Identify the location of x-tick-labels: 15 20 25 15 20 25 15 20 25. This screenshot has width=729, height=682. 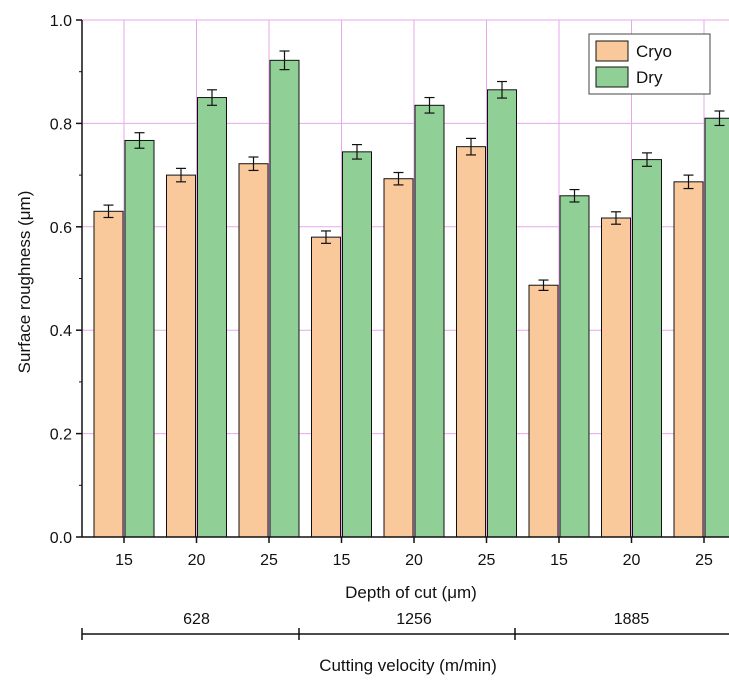
(414, 560).